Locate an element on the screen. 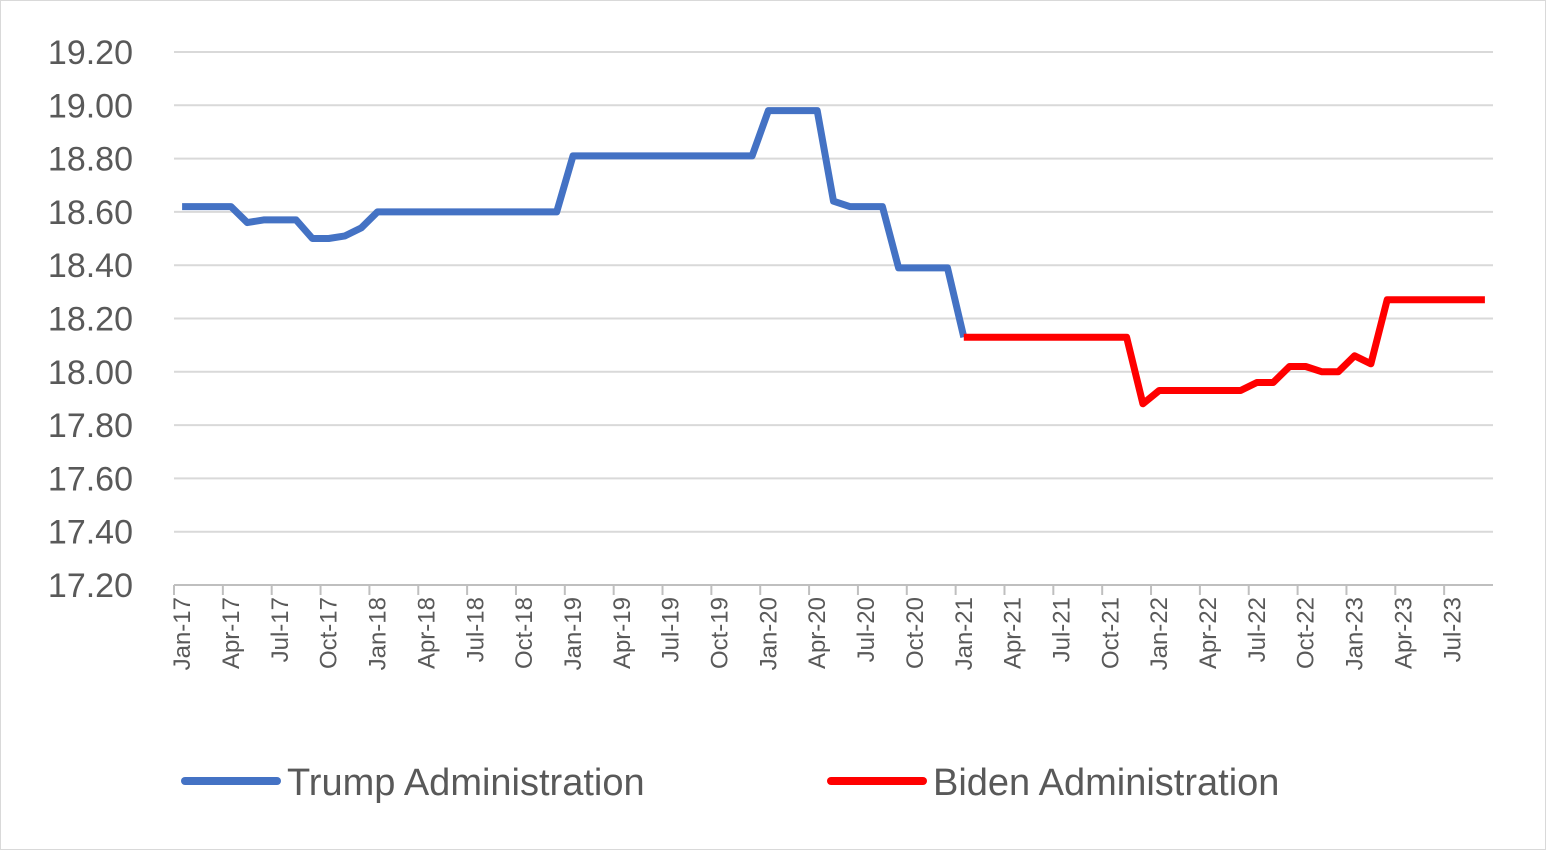  series-line-trump is located at coordinates (575, 223).